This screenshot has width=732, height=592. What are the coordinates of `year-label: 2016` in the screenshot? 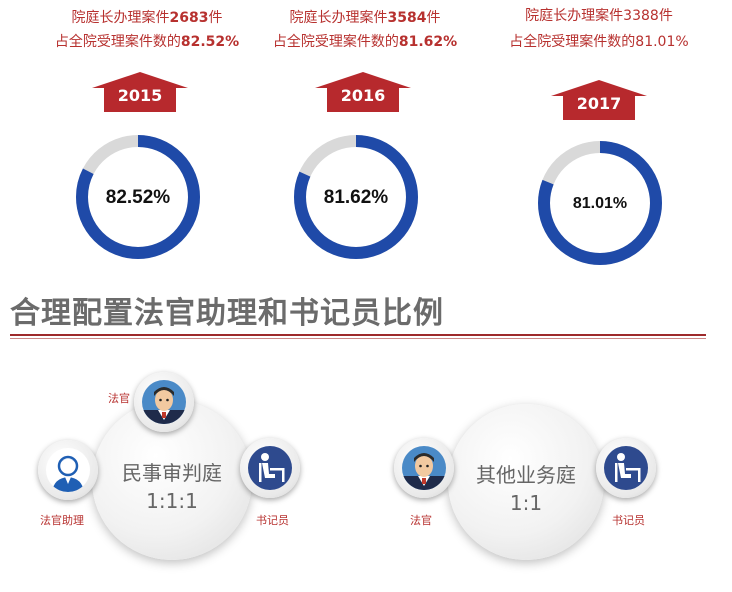 It's located at (363, 95).